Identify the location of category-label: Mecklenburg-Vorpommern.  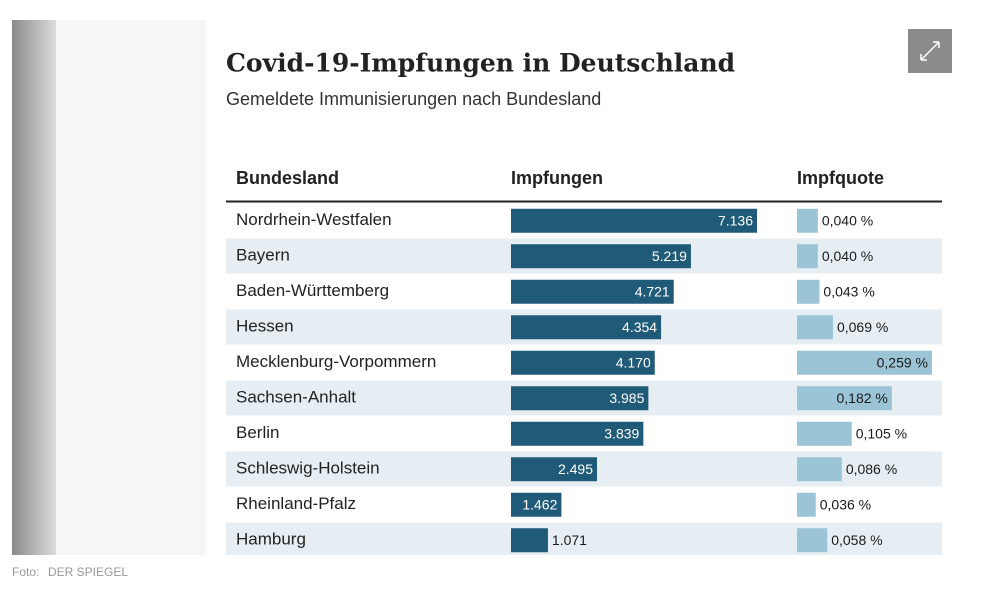
(336, 361).